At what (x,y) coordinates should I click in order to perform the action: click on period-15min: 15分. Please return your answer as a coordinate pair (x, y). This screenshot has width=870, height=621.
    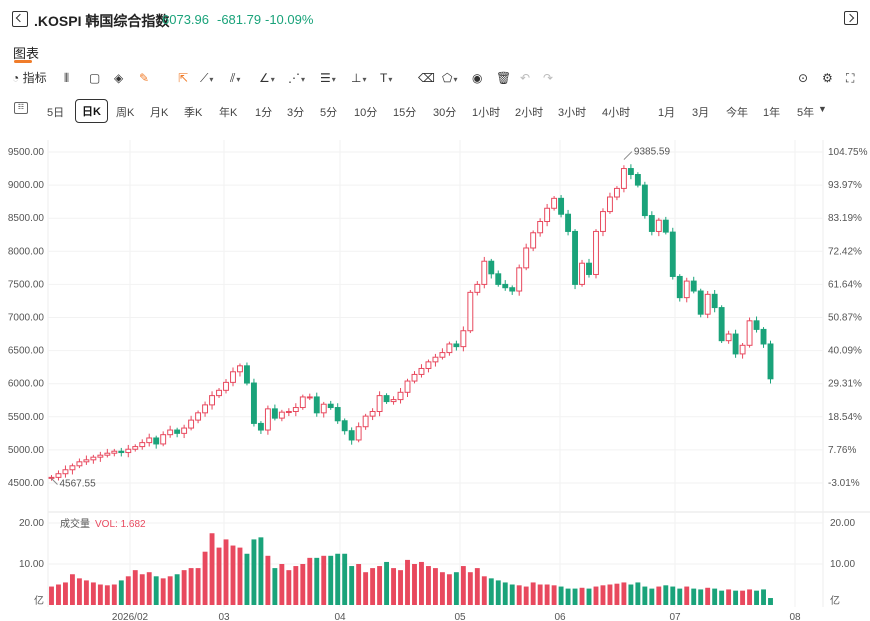
    Looking at the image, I should click on (405, 113).